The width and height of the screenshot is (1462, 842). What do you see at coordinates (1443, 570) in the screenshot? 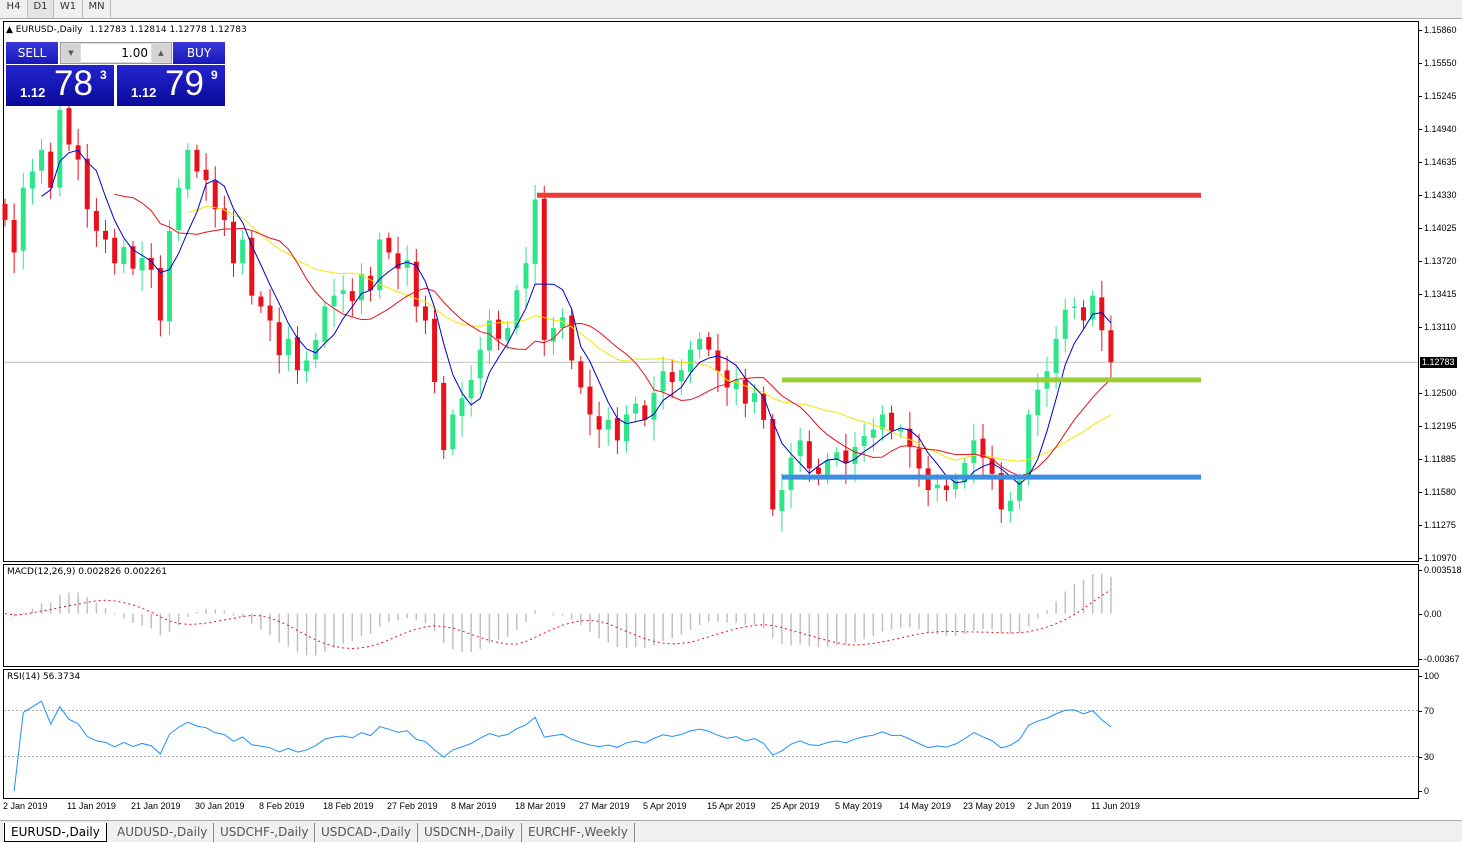
I see `macd-tick-label: 0.003518` at bounding box center [1443, 570].